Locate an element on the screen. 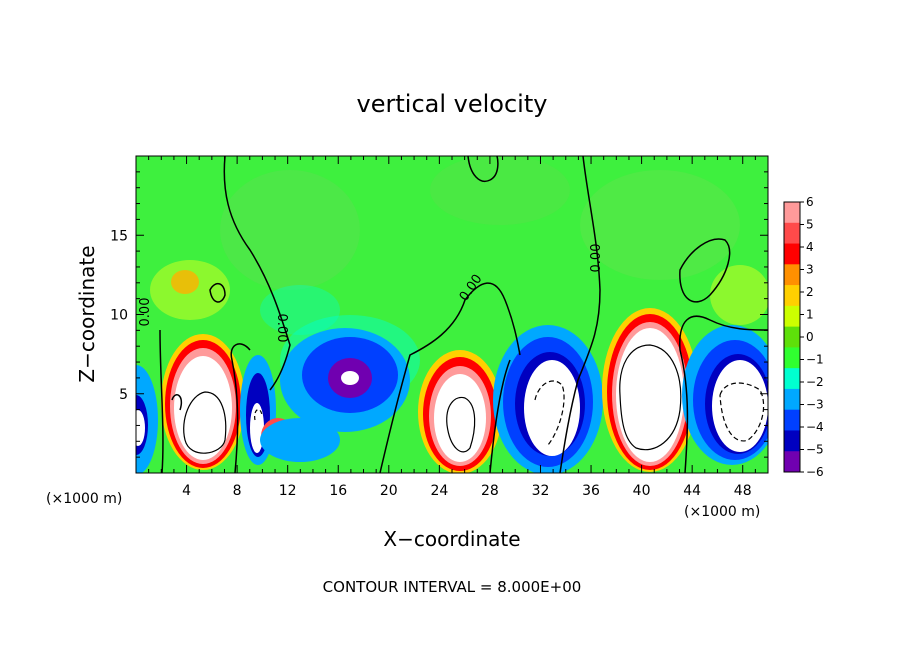 The image size is (904, 654). chart-title: vertical velocity is located at coordinates (452, 104).